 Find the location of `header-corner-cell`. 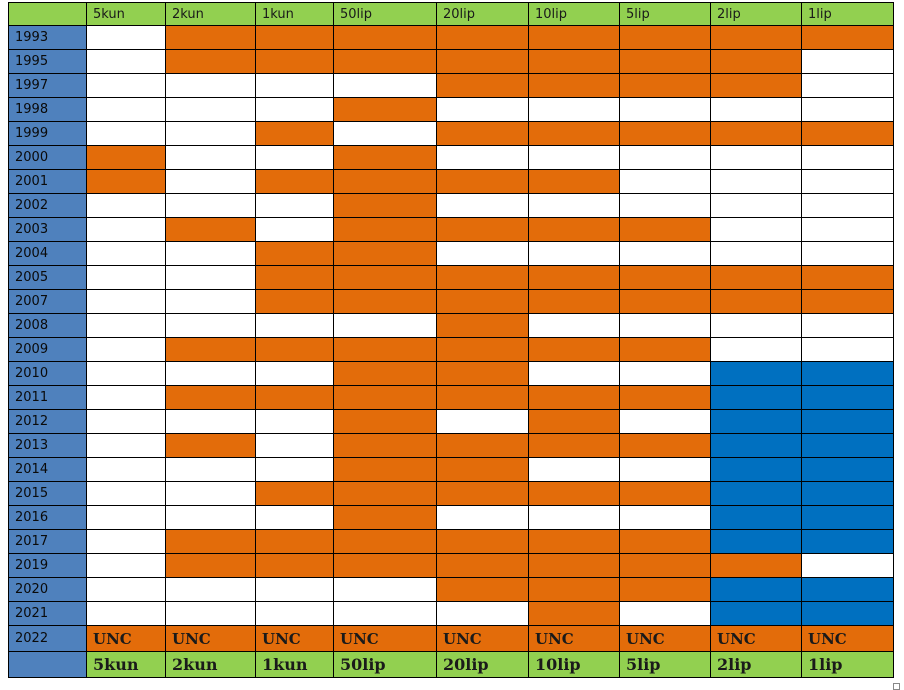

header-corner-cell is located at coordinates (47, 14).